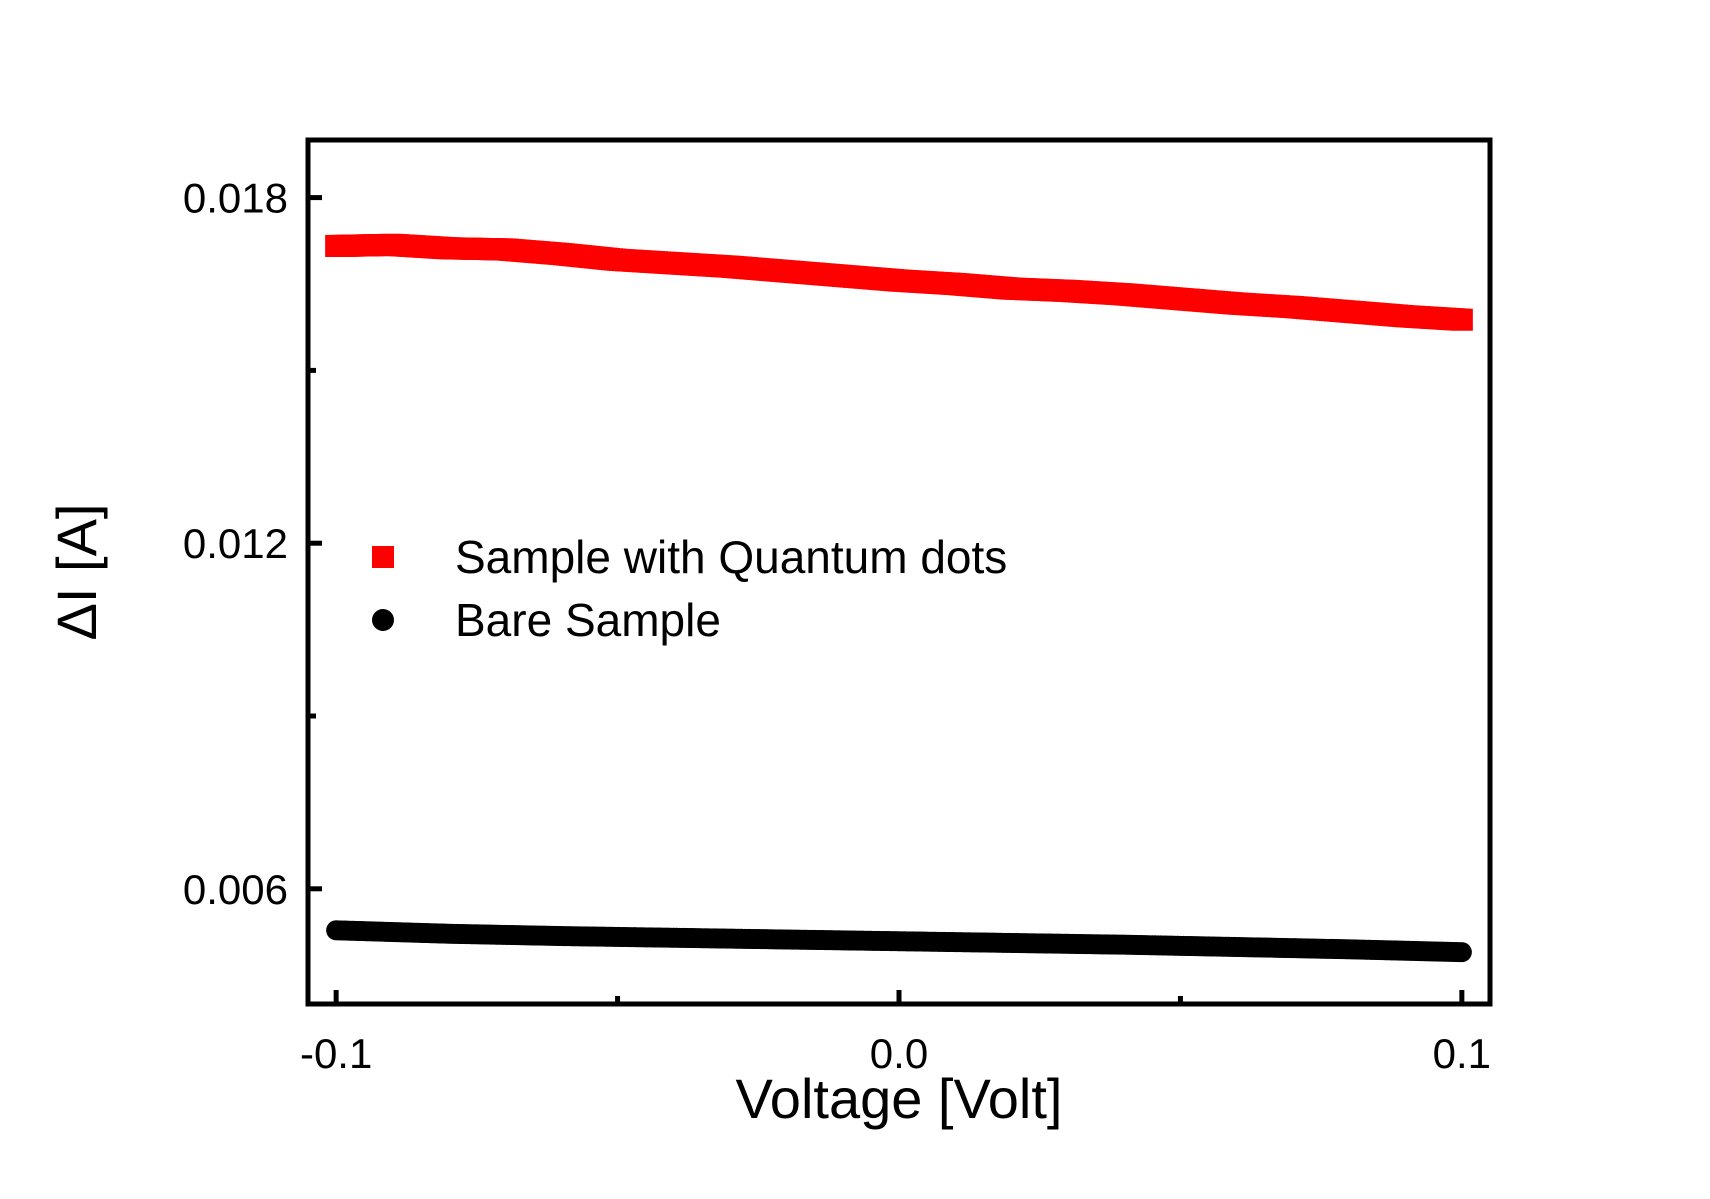 Image resolution: width=1710 pixels, height=1199 pixels. What do you see at coordinates (1462, 1053) in the screenshot?
I see `x-tick-label: 0.1` at bounding box center [1462, 1053].